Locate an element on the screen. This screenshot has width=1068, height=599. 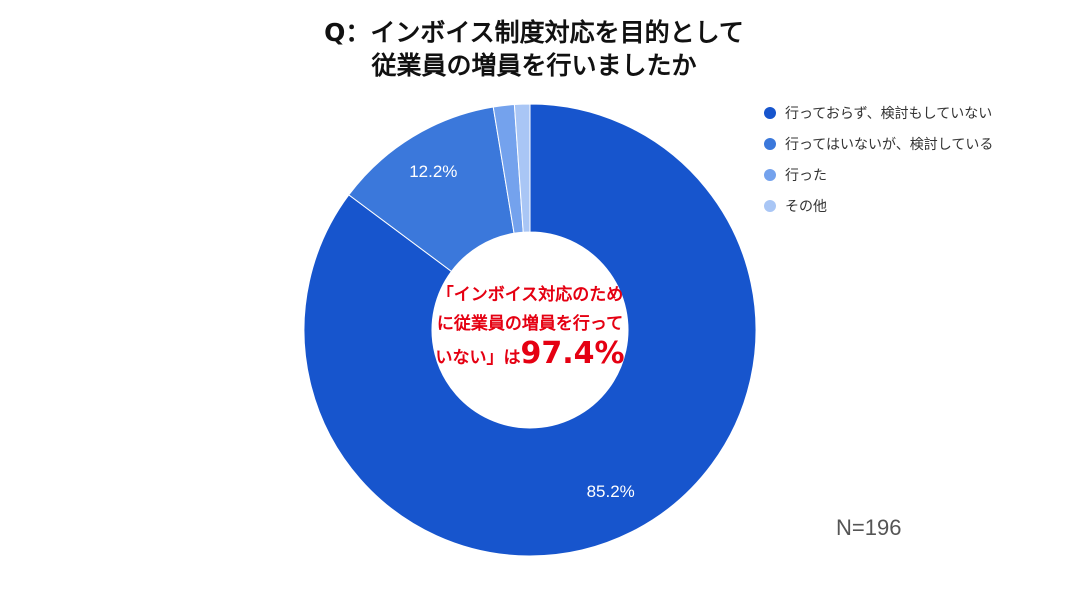
legend-item-not-considering: 行っておらず、検討もしていない is located at coordinates (878, 113).